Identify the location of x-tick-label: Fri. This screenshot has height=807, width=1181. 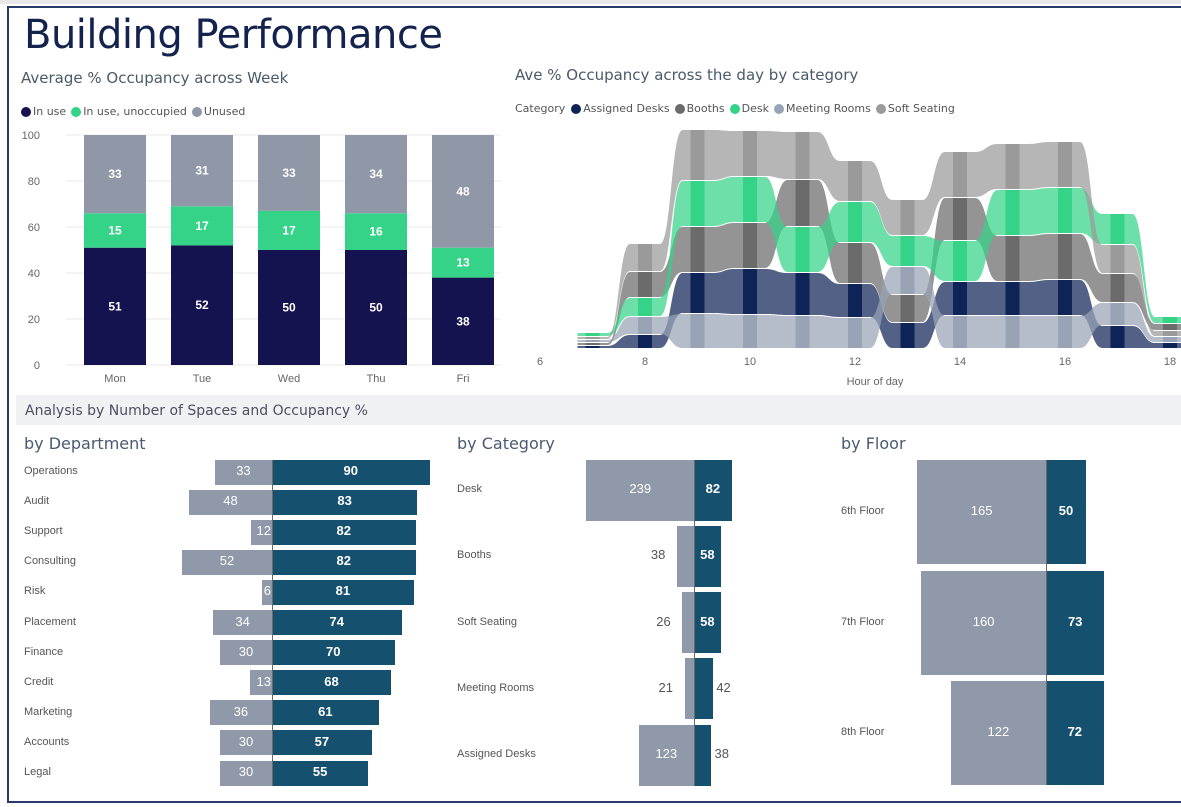
(463, 379).